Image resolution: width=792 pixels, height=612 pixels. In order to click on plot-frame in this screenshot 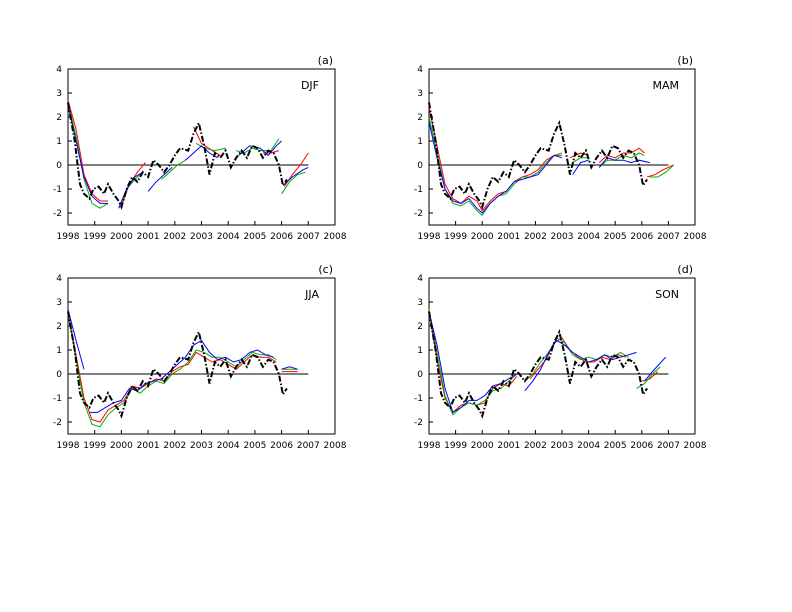, I will do `click(562, 356)`.